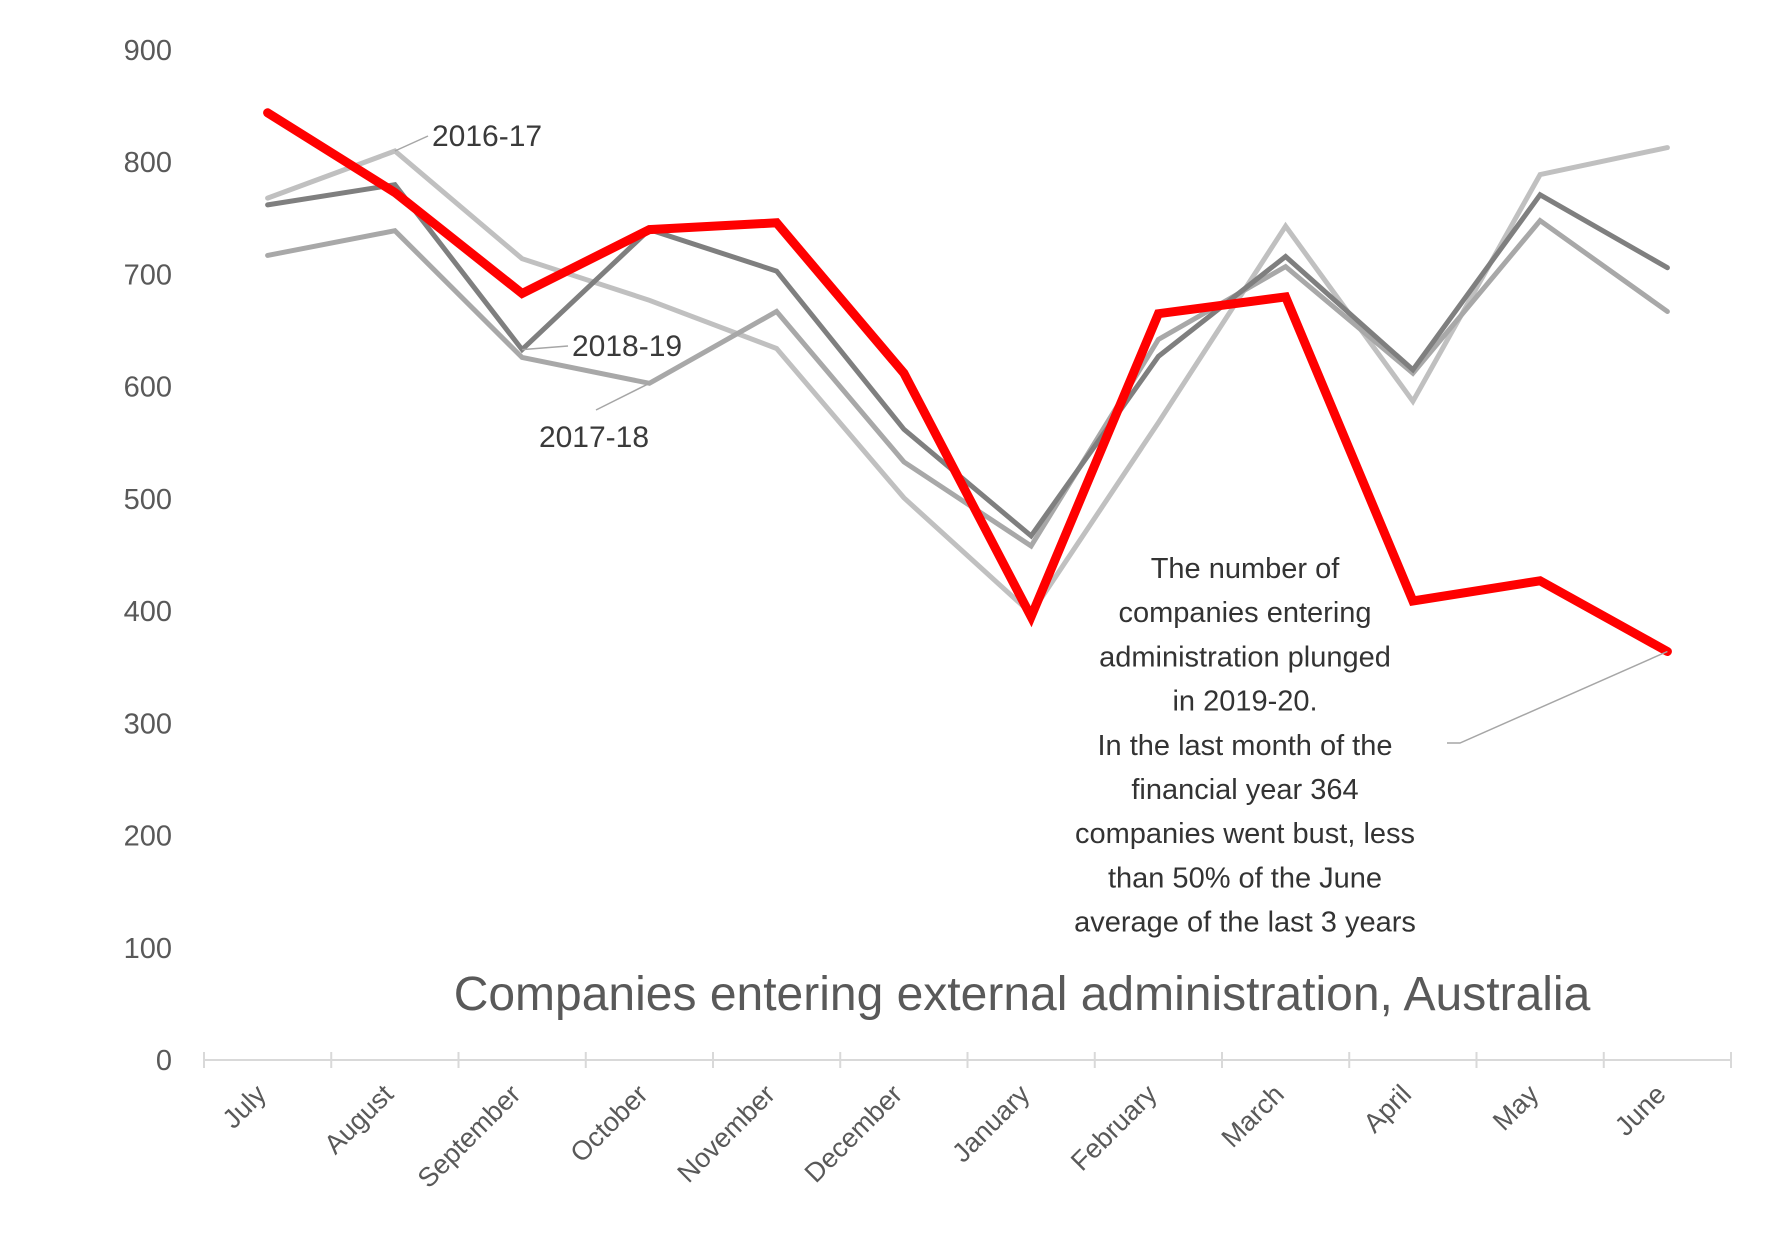 The image size is (1791, 1247). I want to click on y-tick-label: 100, so click(148, 949).